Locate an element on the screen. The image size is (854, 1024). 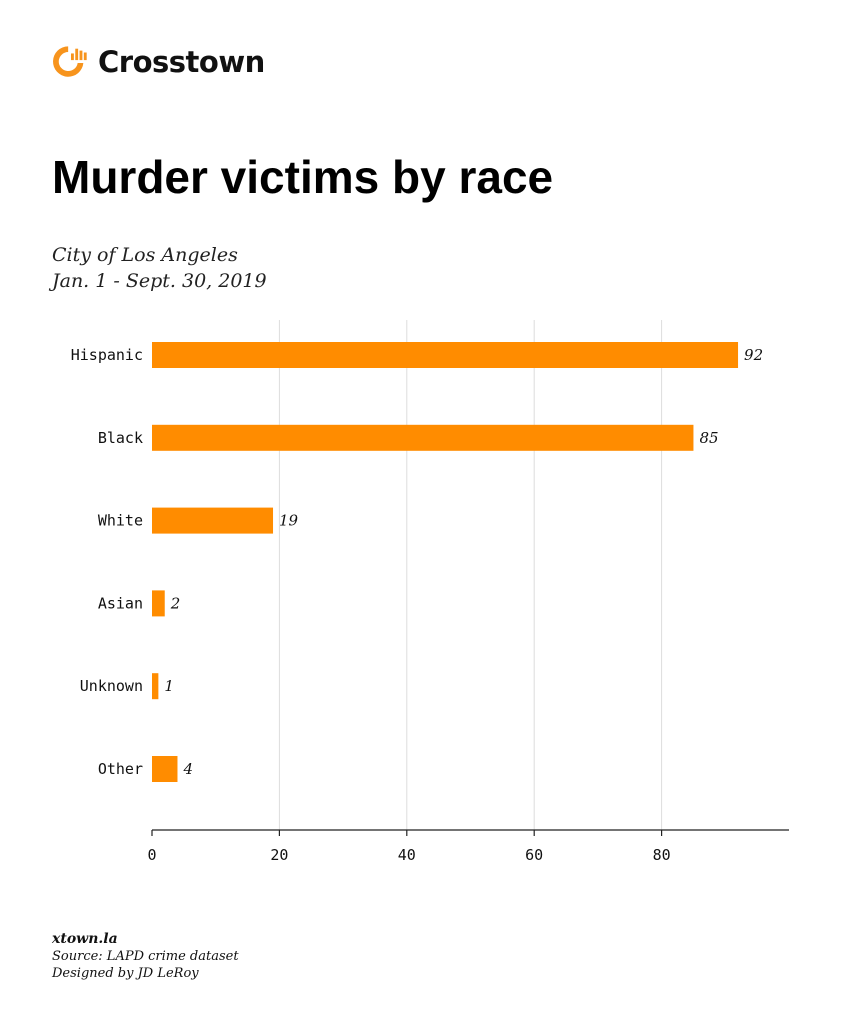
data-label: 4 is located at coordinates (187, 769).